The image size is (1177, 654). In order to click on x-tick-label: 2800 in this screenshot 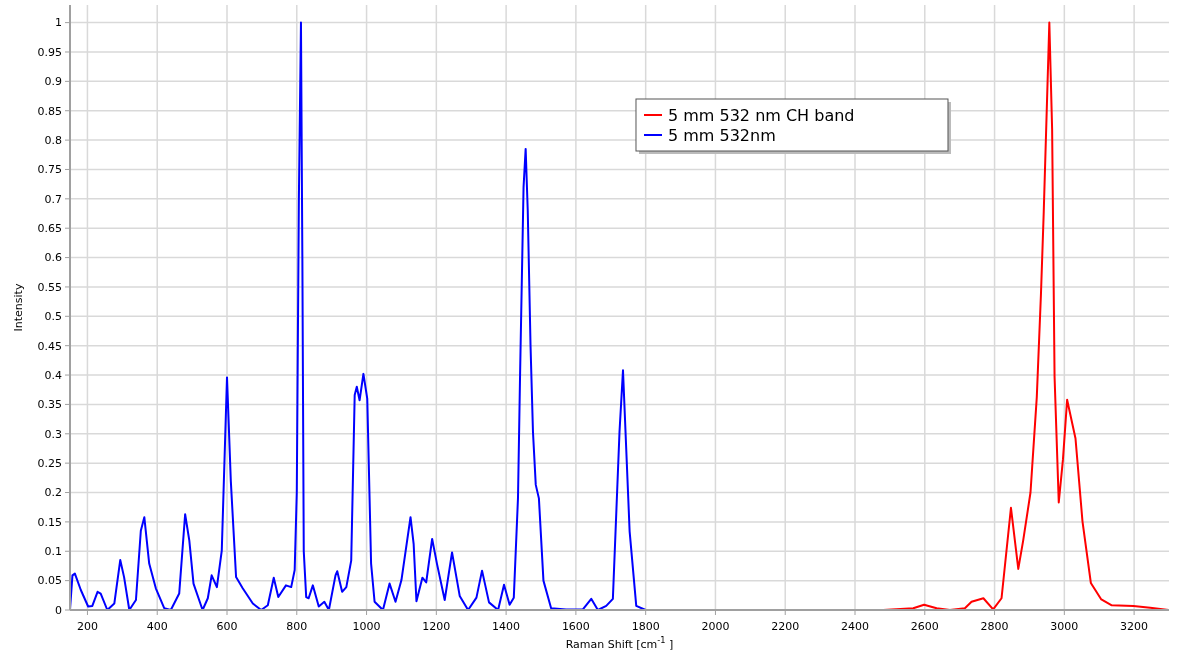, I will do `click(994, 626)`.